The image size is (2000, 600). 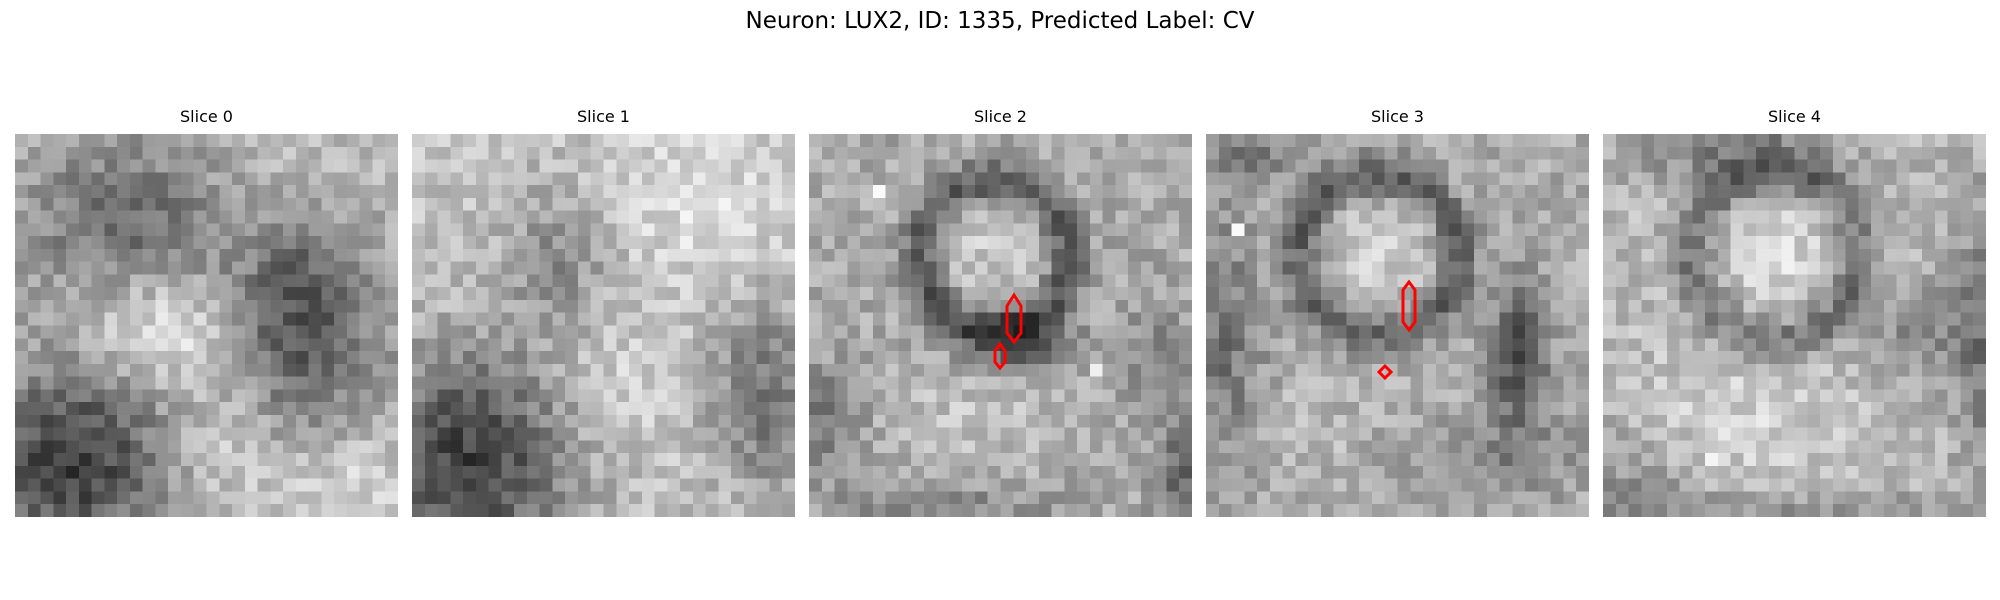 What do you see at coordinates (1385, 372) in the screenshot?
I see `contour-red-3b` at bounding box center [1385, 372].